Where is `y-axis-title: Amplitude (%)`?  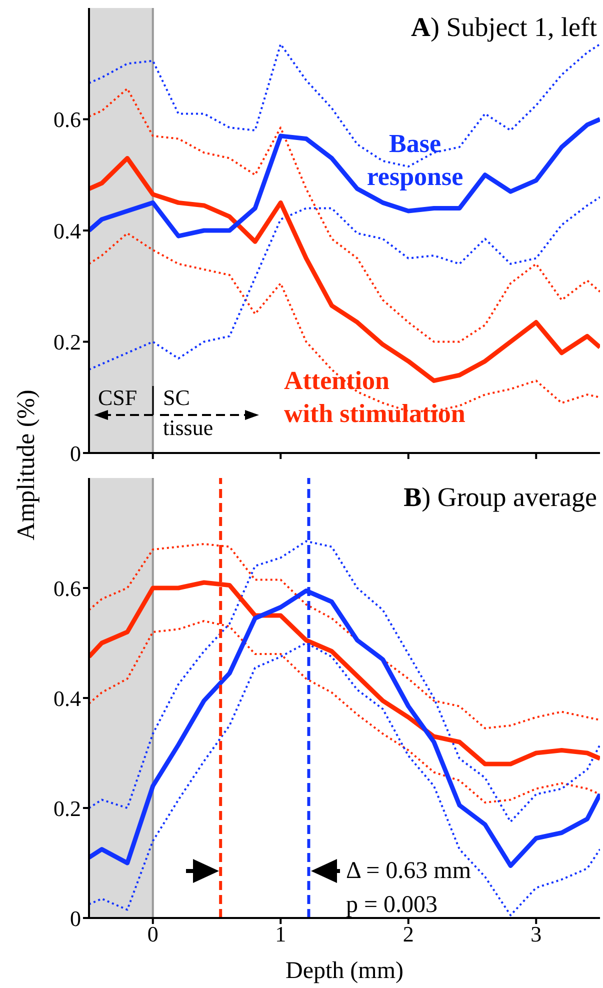
y-axis-title: Amplitude (%) is located at coordinates (27, 465).